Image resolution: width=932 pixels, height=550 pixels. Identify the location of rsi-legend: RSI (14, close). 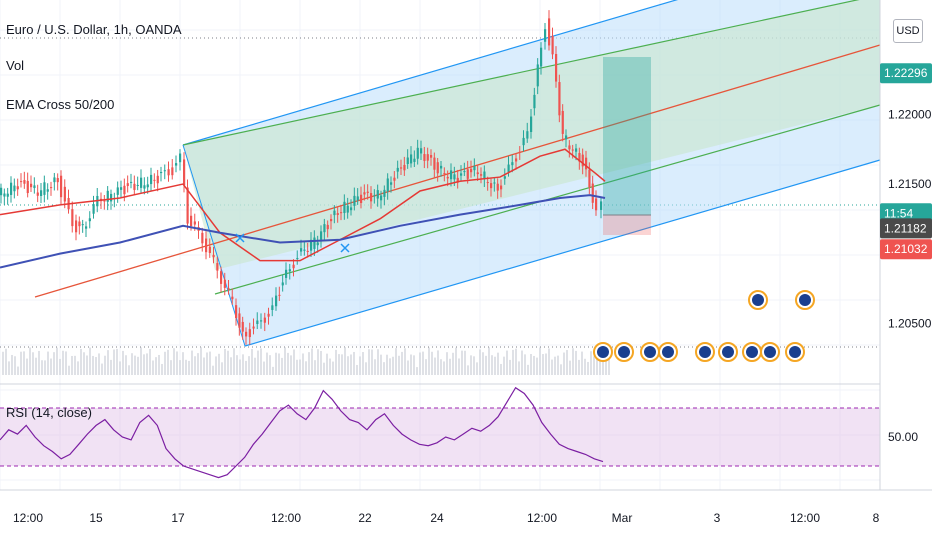
(49, 412).